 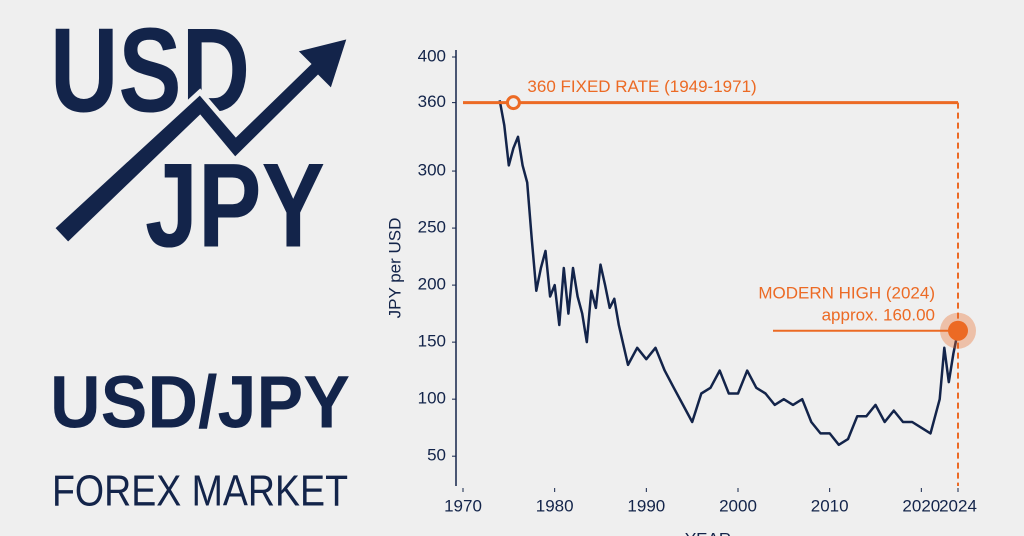 I want to click on y-tick-label: 250, so click(x=432, y=227).